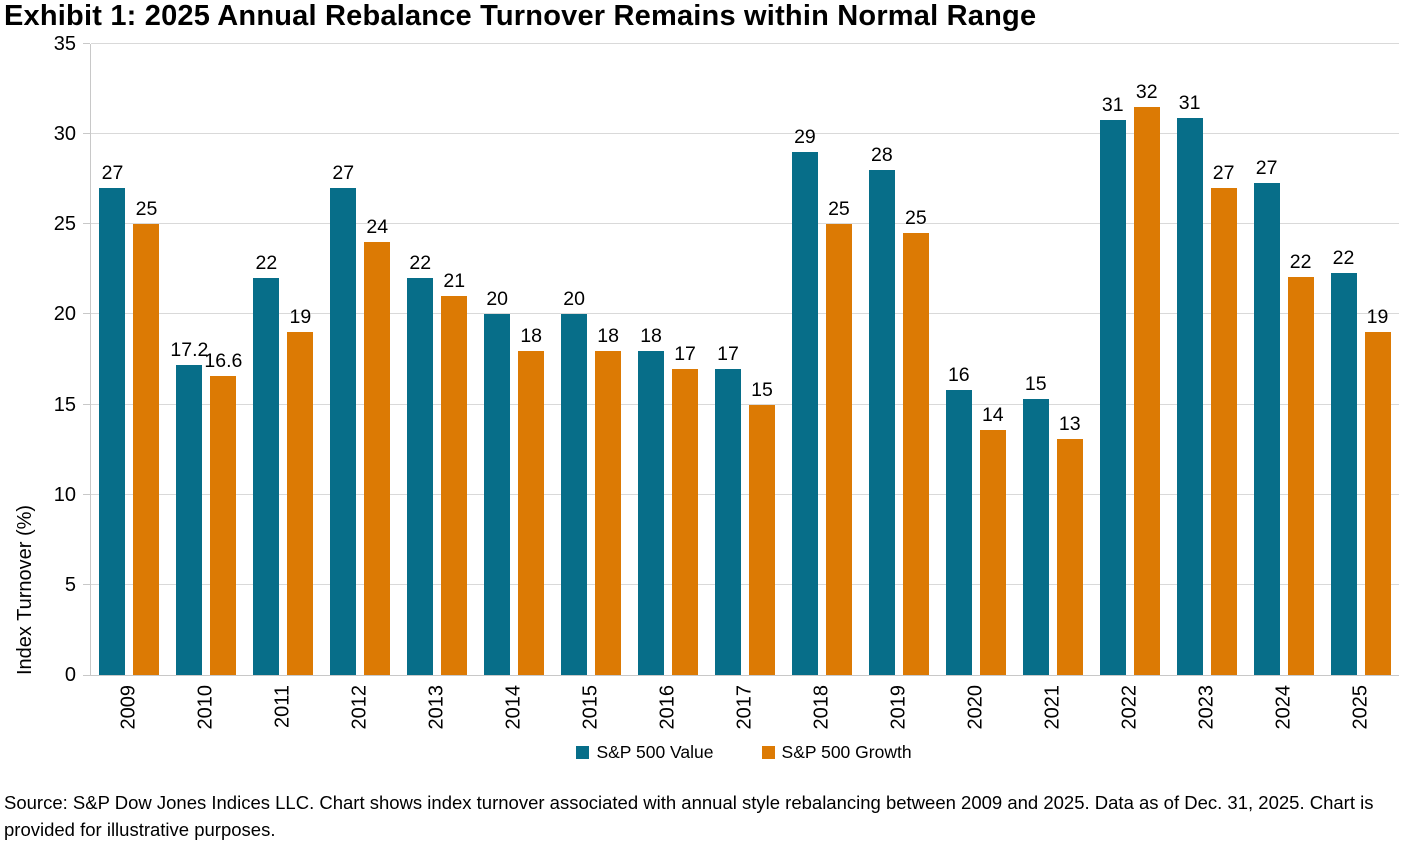  I want to click on legend-entry: S&P 500 Growth, so click(836, 752).